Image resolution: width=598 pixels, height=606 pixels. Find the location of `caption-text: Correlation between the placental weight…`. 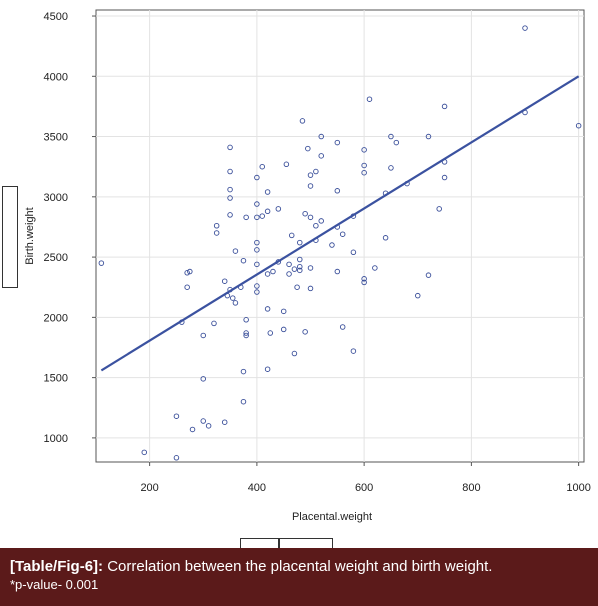

caption-text: Correlation between the placental weight… is located at coordinates (300, 566).